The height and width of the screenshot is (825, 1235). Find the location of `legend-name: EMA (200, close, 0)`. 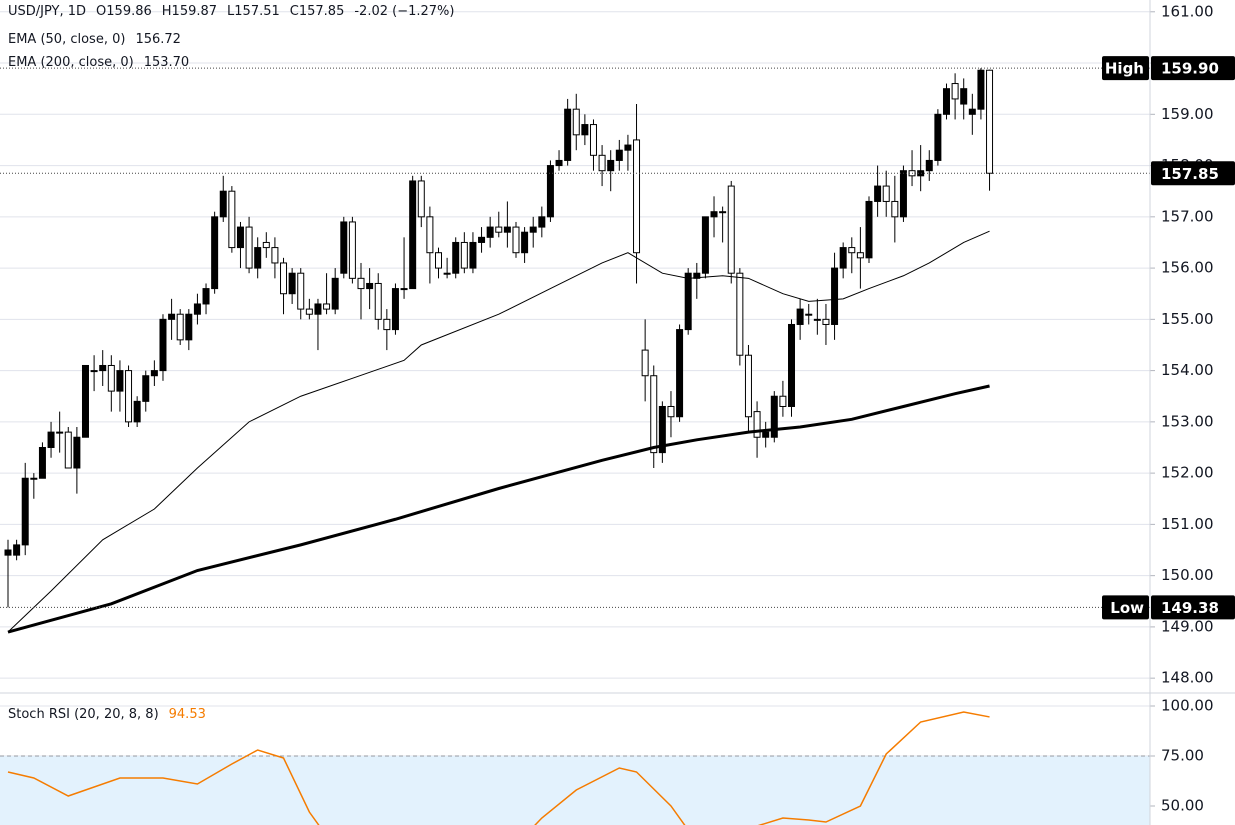

legend-name: EMA (200, close, 0) is located at coordinates (71, 62).